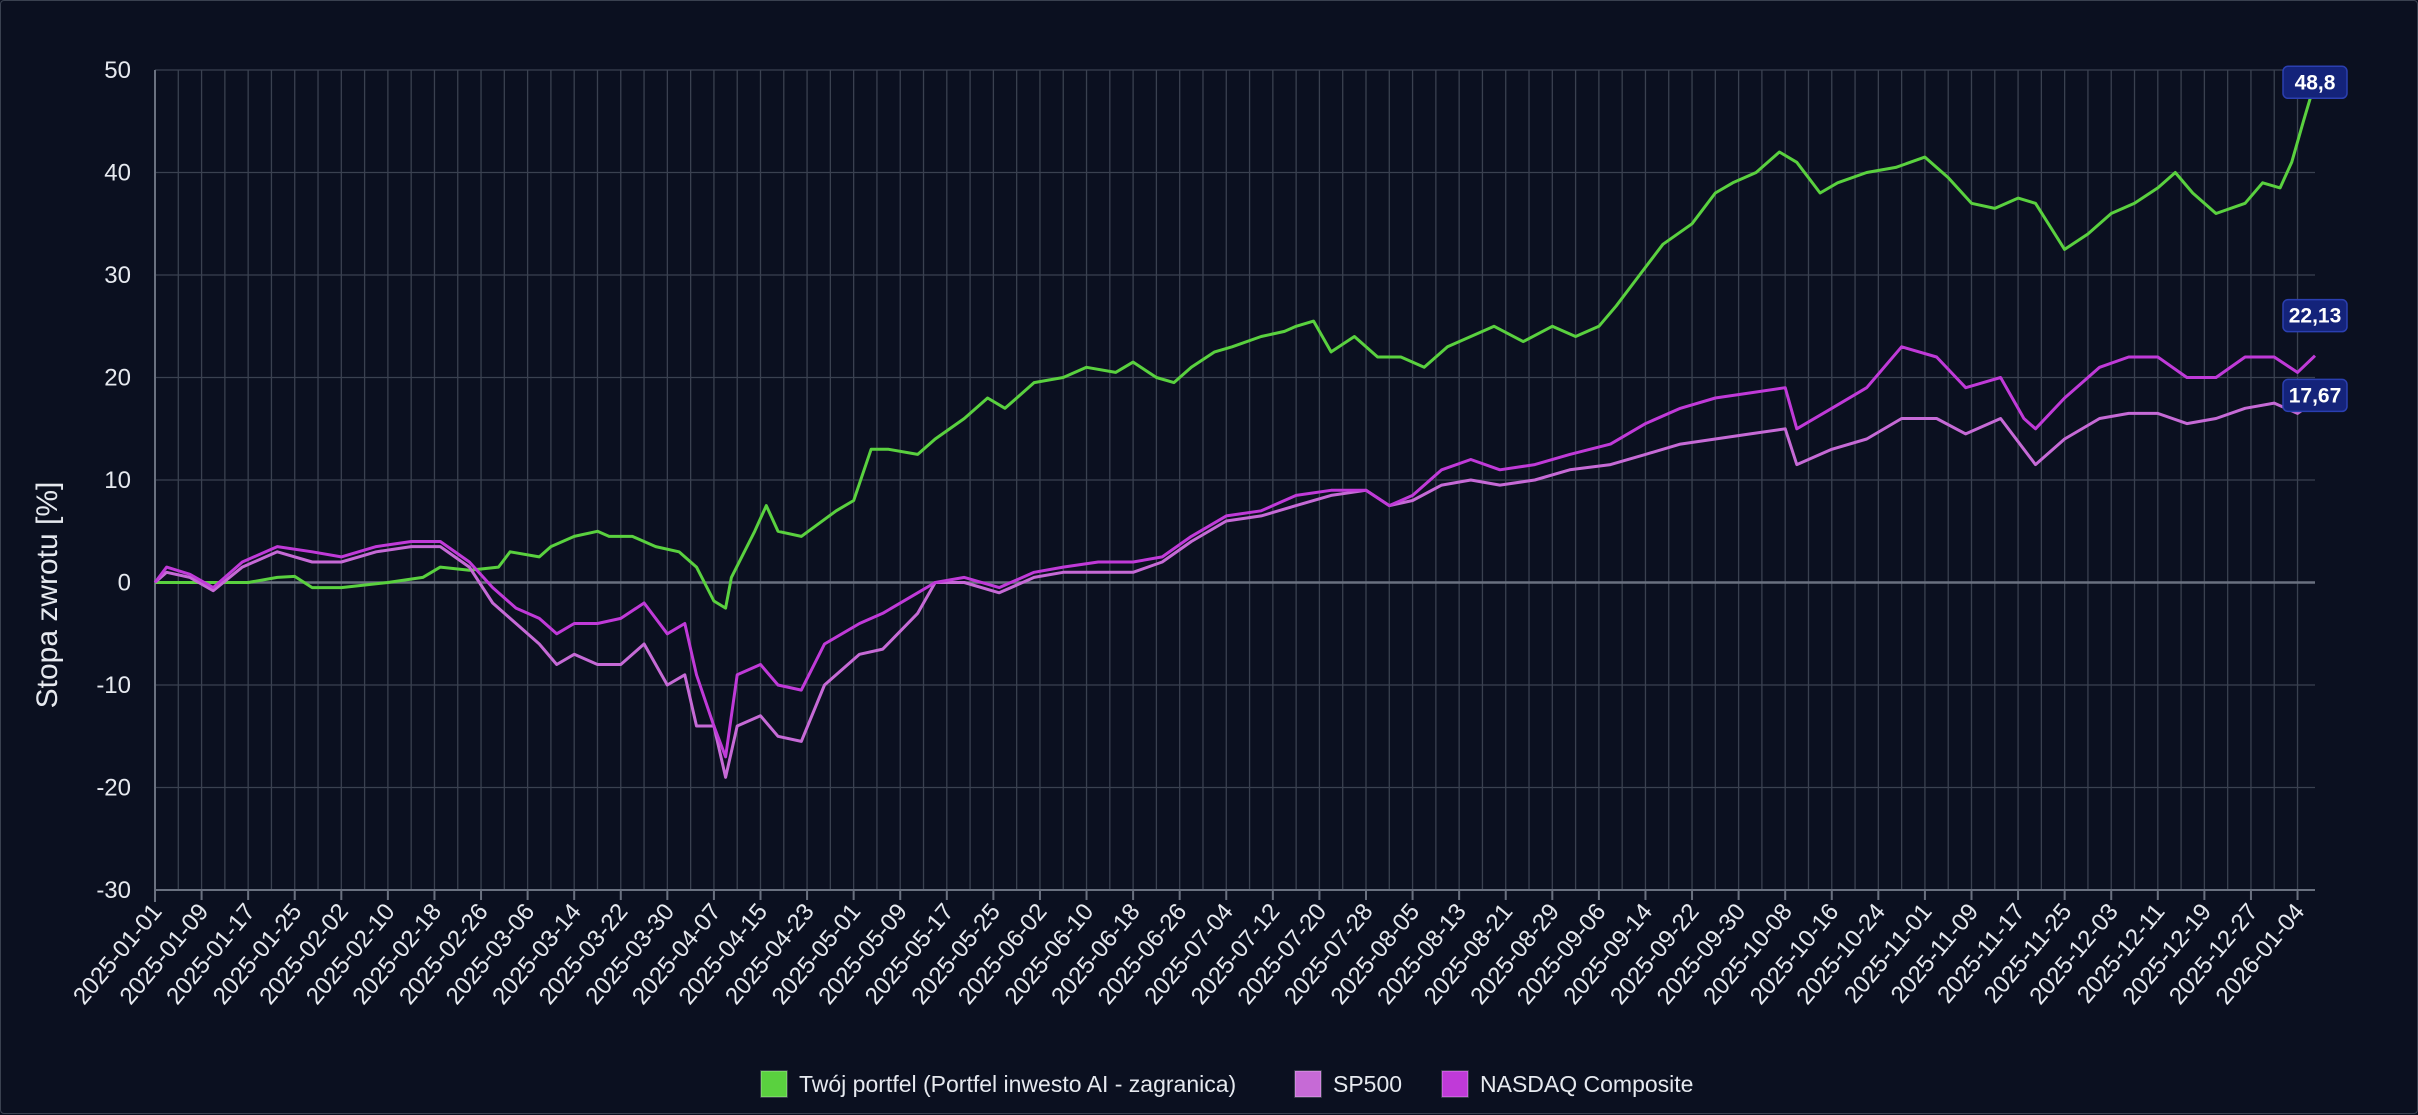  I want to click on y-tick-label: 50, so click(117, 70).